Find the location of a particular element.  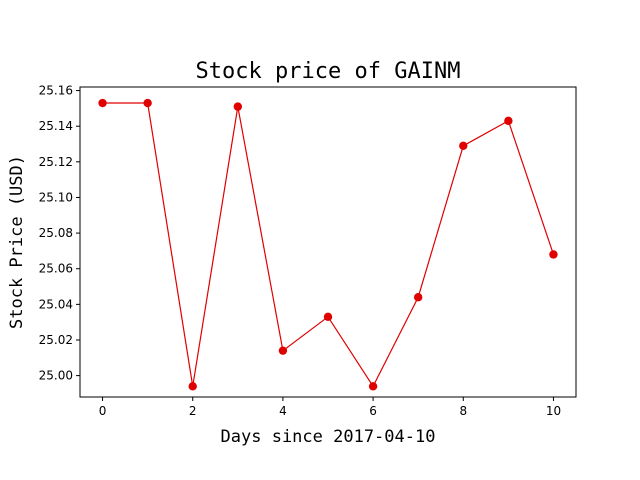

y-tick-label: 25.14 is located at coordinates (56, 126).